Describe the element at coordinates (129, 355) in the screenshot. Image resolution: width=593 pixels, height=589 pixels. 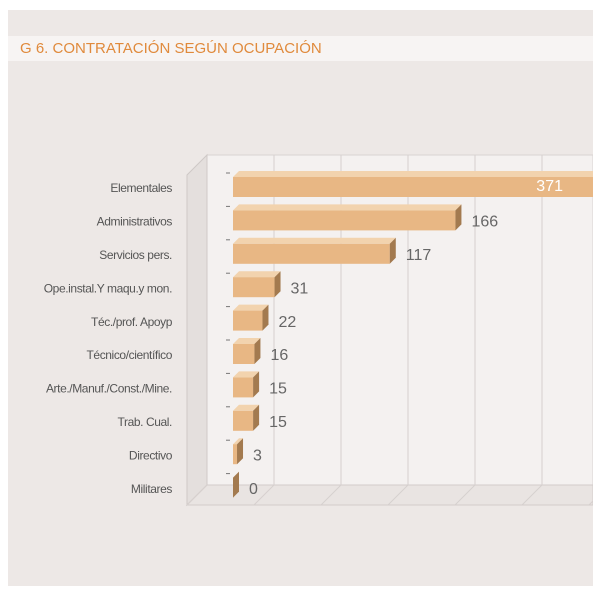
I see `y-tick-label: Técnico/científico` at that location.